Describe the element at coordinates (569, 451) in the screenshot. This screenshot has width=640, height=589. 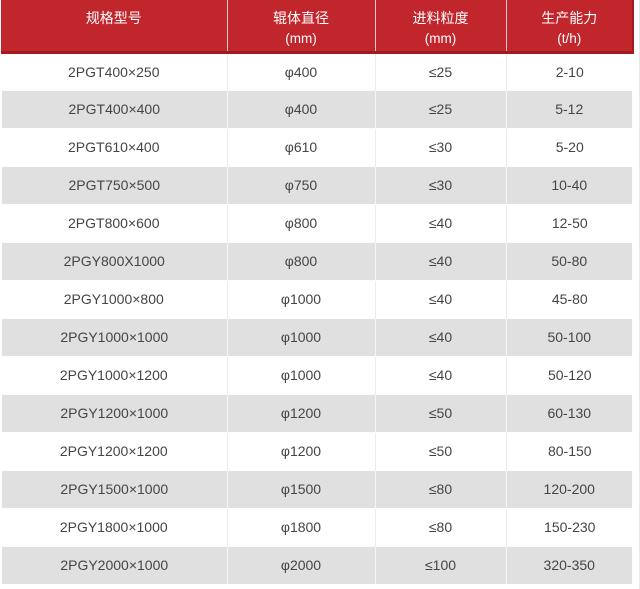
I see `table-cell: 80-150` at that location.